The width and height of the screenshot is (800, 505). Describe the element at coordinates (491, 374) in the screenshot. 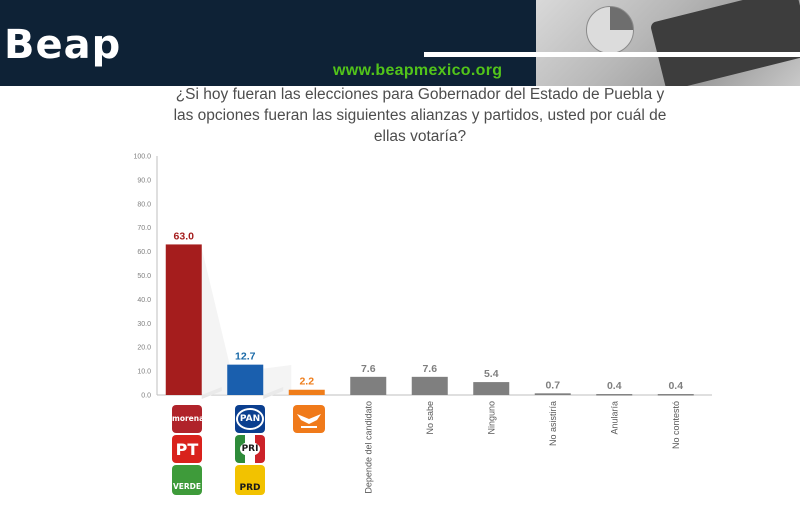

I see `data-label: 5.4` at that location.